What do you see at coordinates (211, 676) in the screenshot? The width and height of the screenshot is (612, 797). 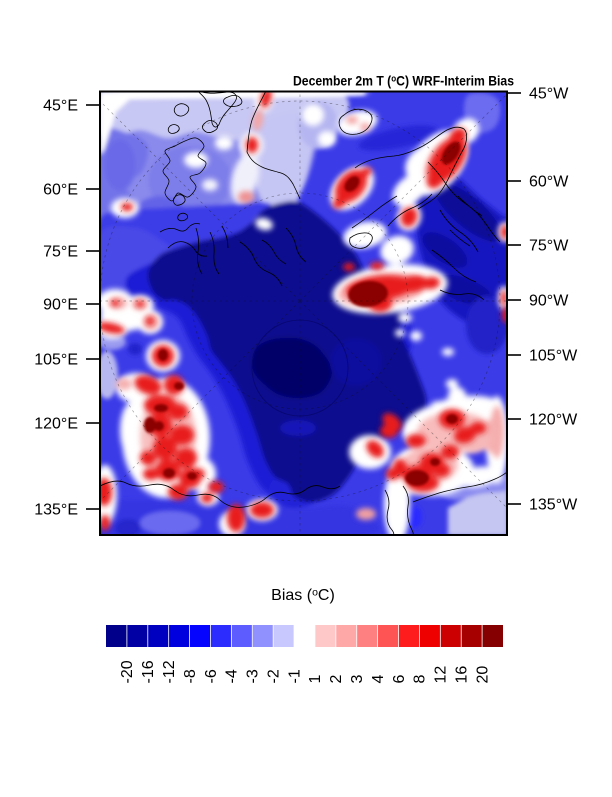 I see `svg-text: -6` at bounding box center [211, 676].